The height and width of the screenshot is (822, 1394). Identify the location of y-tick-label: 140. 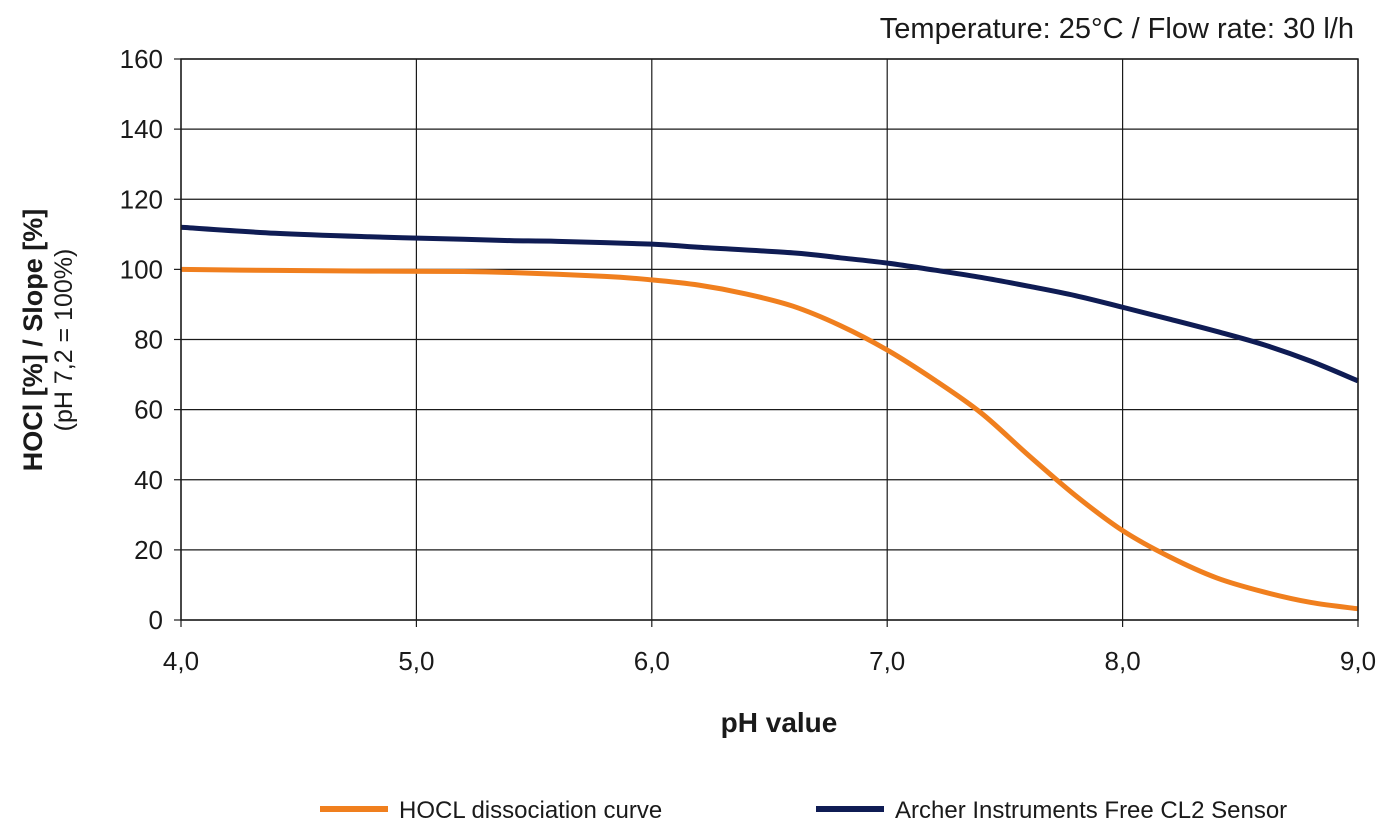
(141, 129).